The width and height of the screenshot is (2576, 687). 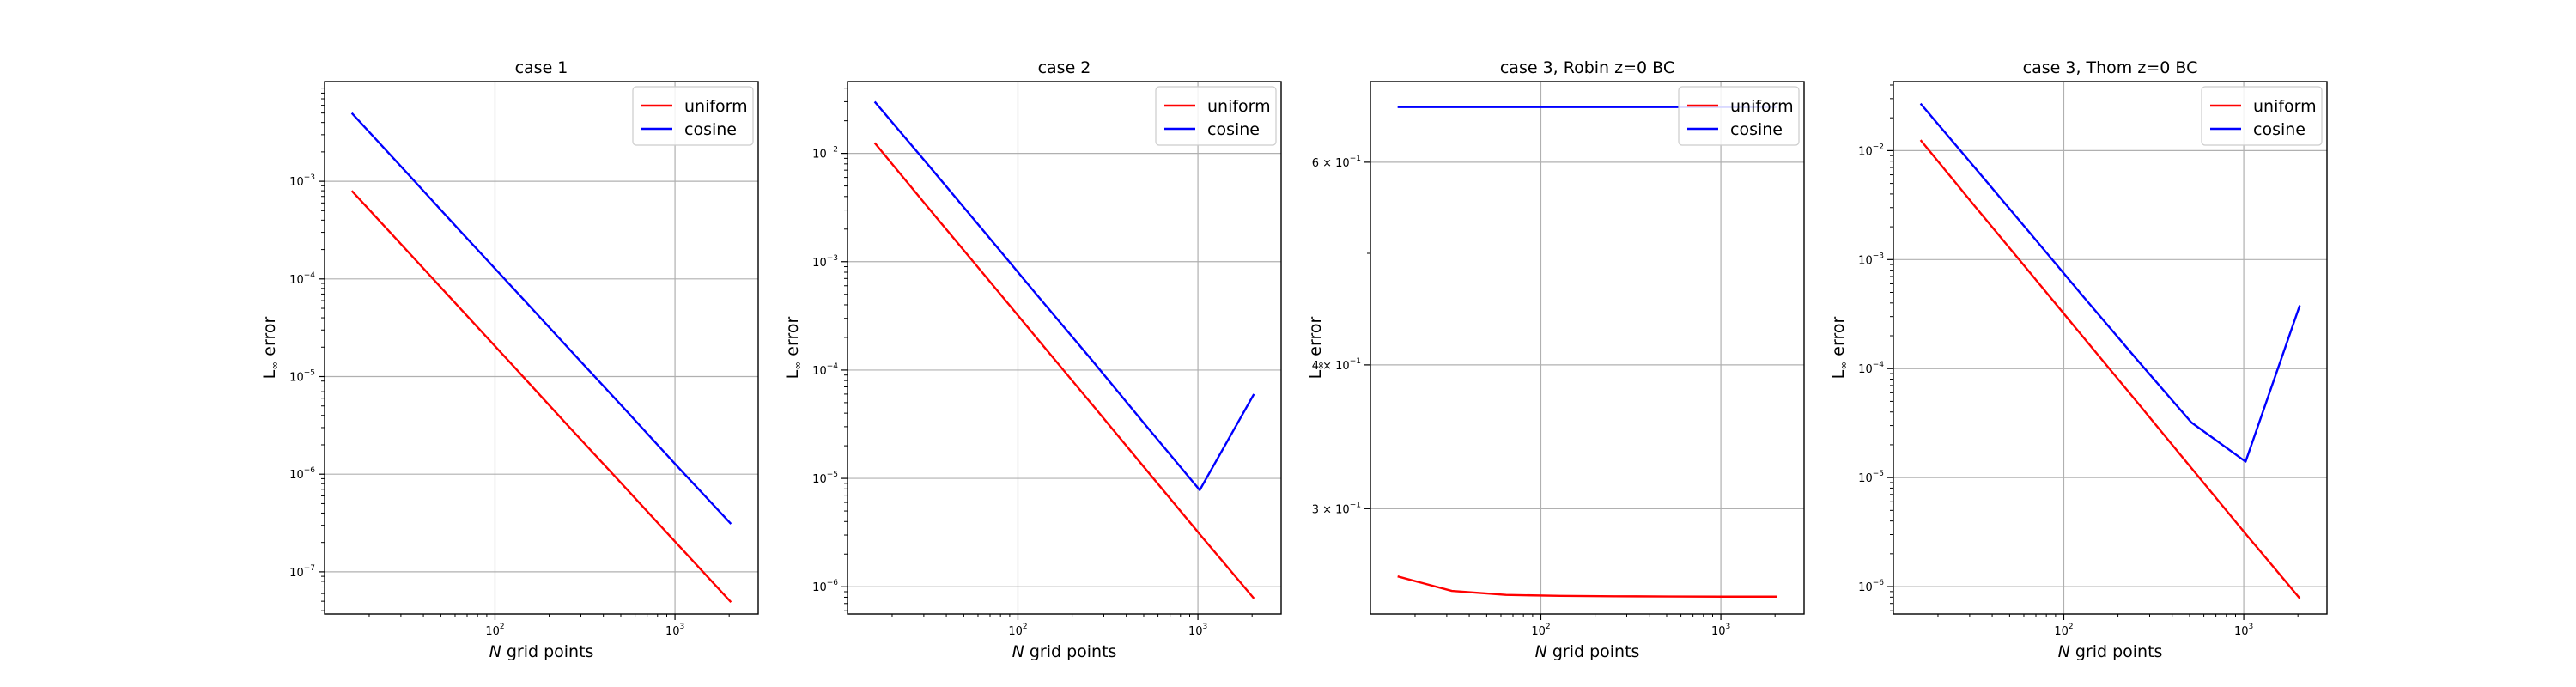 I want to click on y-tick-base: 3 × 10, so click(x=1331, y=509).